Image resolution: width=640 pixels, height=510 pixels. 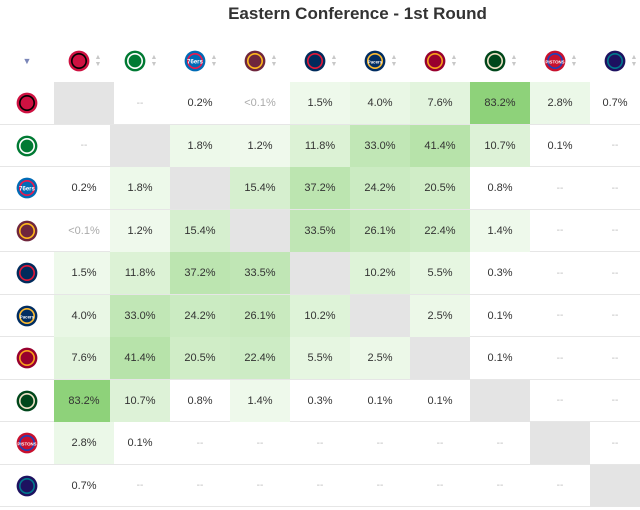 I want to click on probability-cell: 2.5%, so click(x=440, y=315).